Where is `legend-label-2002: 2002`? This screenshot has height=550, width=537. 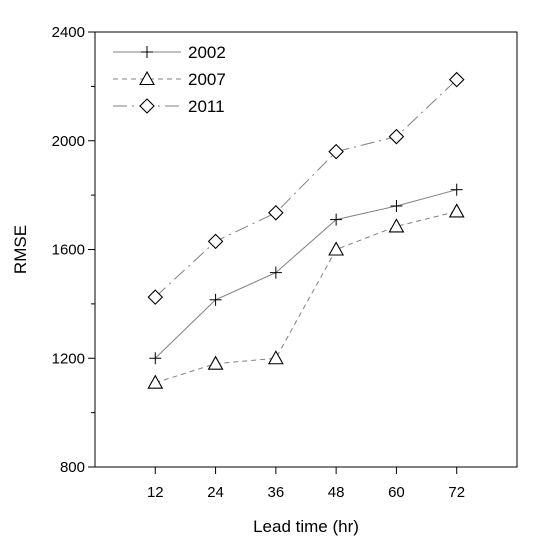 legend-label-2002: 2002 is located at coordinates (207, 52).